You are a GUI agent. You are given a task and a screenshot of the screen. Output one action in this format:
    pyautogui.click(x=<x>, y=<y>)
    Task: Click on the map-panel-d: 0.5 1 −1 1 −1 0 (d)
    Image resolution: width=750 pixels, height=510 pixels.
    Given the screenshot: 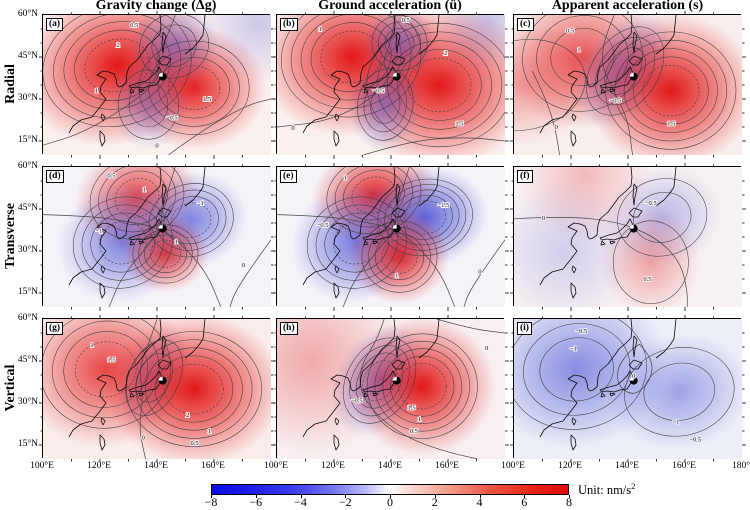 What is the action you would take?
    pyautogui.click(x=157, y=237)
    